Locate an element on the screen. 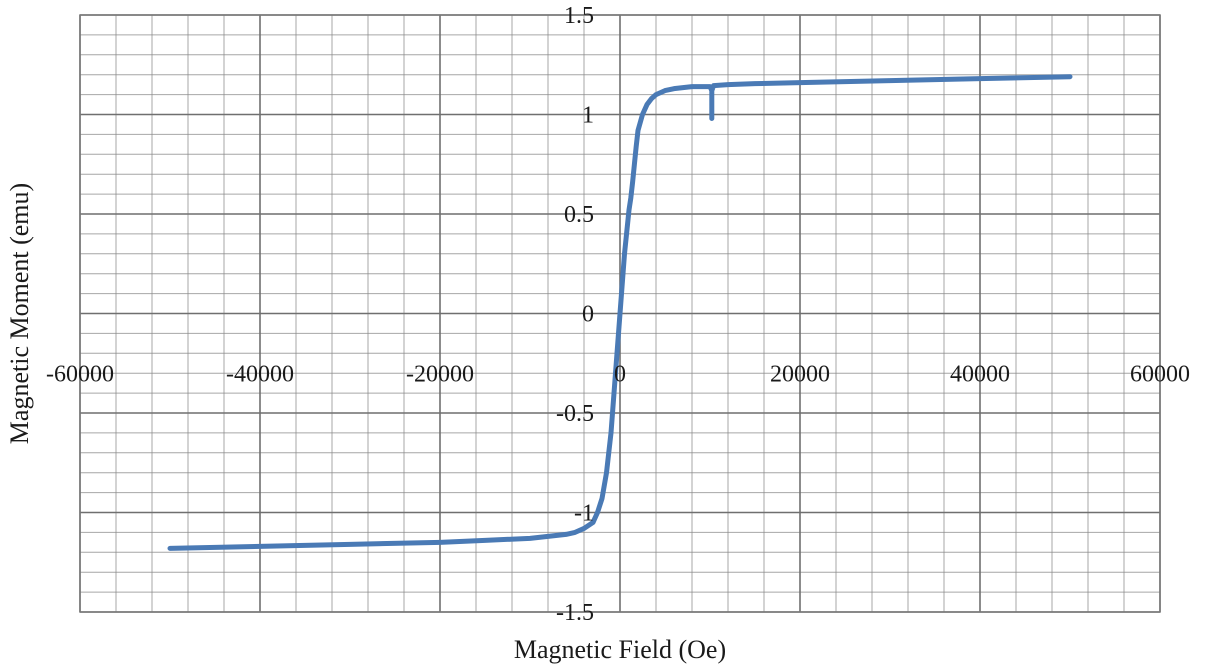 This screenshot has height=667, width=1207. y-axis-tick-labels: -1.5 -1 -0.5 0 0.5 1 1.5 is located at coordinates (575, 314).